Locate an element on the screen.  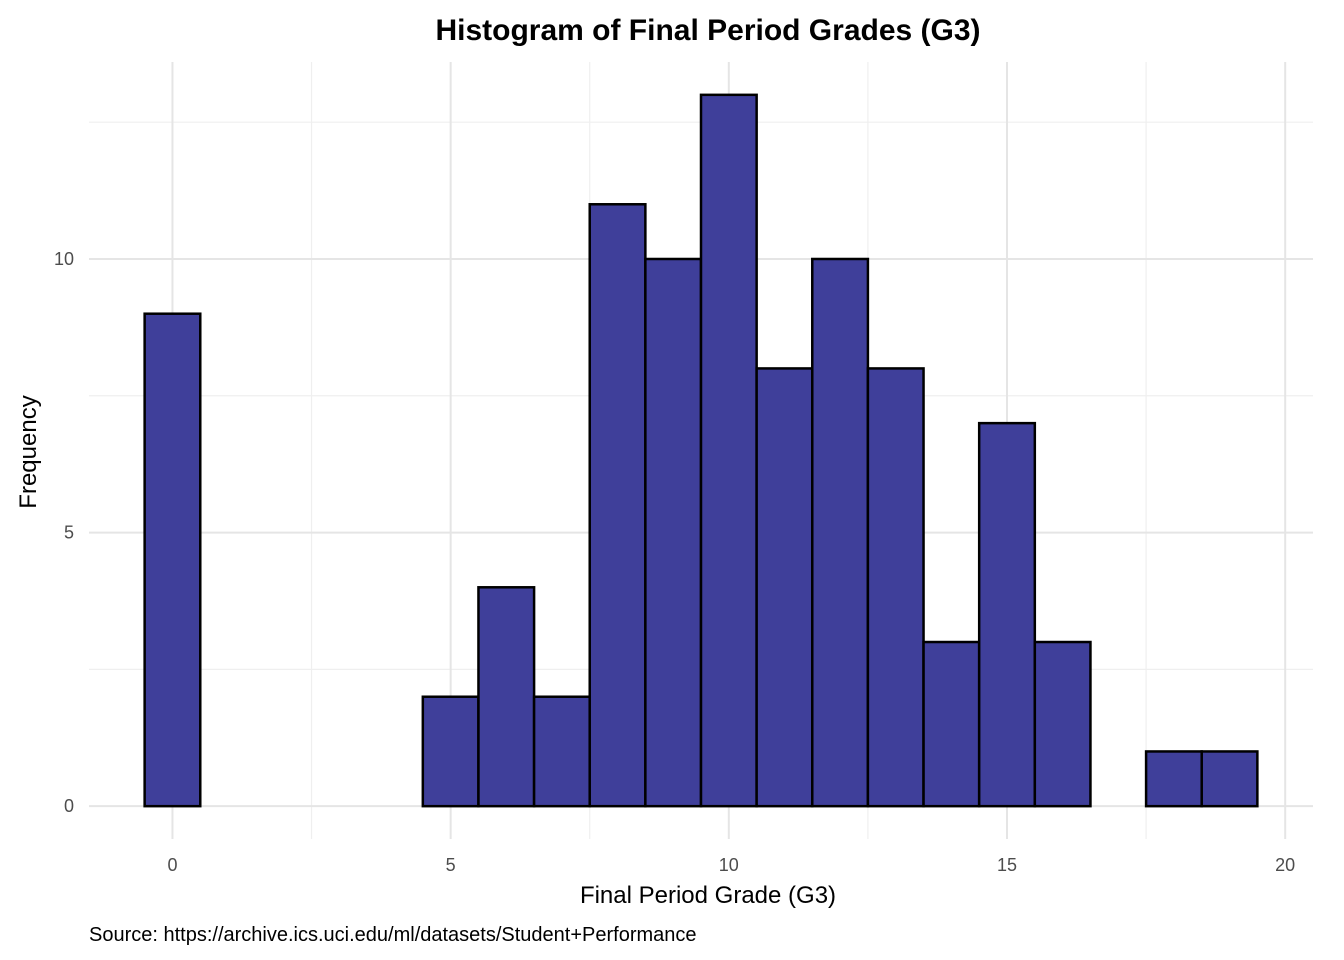
y-axis-title: Frequency is located at coordinates (28, 451).